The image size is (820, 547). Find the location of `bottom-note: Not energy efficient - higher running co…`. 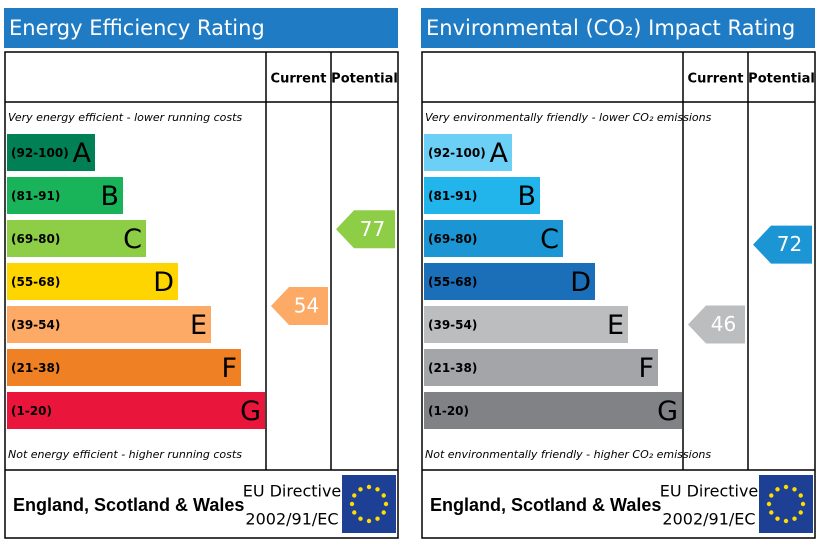

bottom-note: Not energy efficient - higher running co… is located at coordinates (125, 454).